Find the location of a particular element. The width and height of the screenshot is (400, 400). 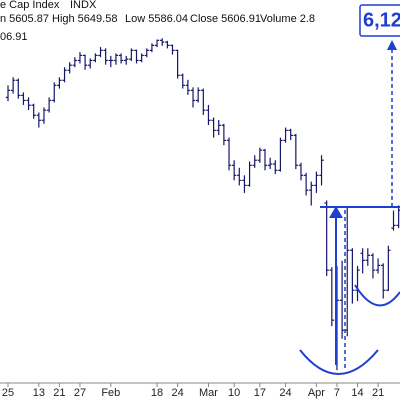

cup-arc is located at coordinates (339, 362).